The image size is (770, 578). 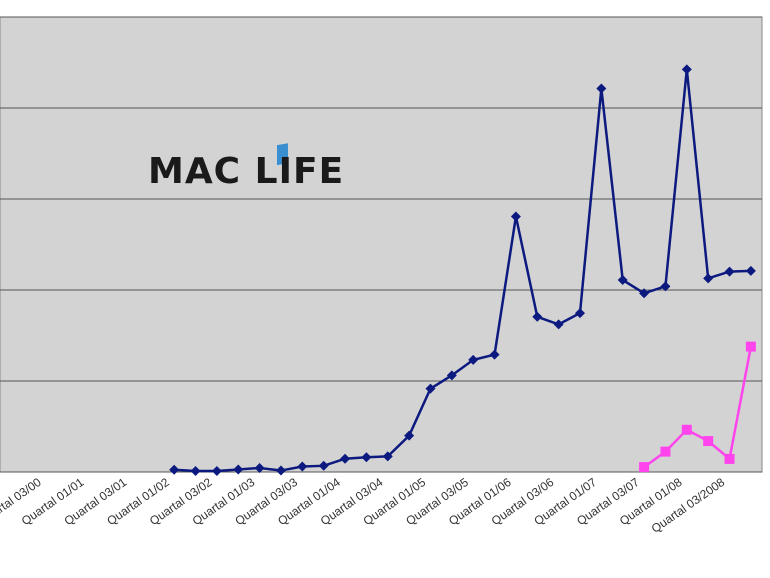 What do you see at coordinates (282, 154) in the screenshot?
I see `logo-accent` at bounding box center [282, 154].